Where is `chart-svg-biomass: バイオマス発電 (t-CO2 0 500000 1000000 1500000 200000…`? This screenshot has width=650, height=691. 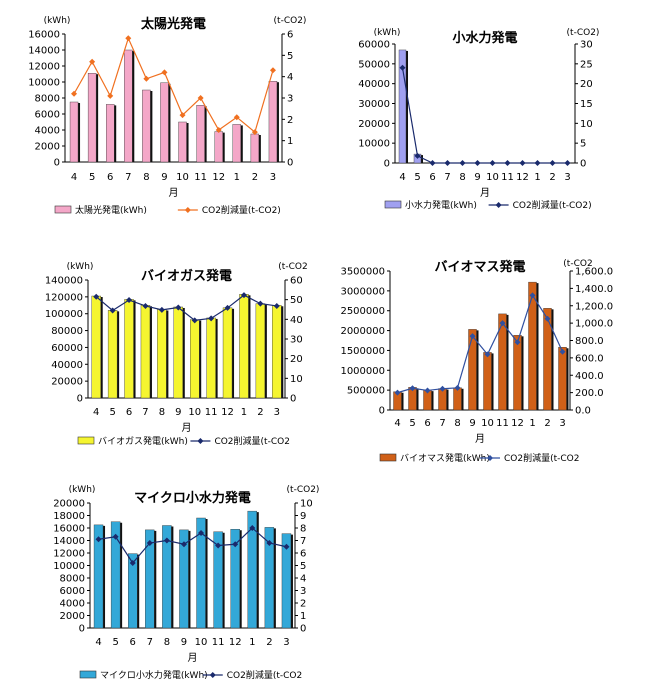
chart-svg-biomass: バイオマス発電 (t-CO2 0 500000 1000000 1500000 200000… is located at coordinates (476, 361).